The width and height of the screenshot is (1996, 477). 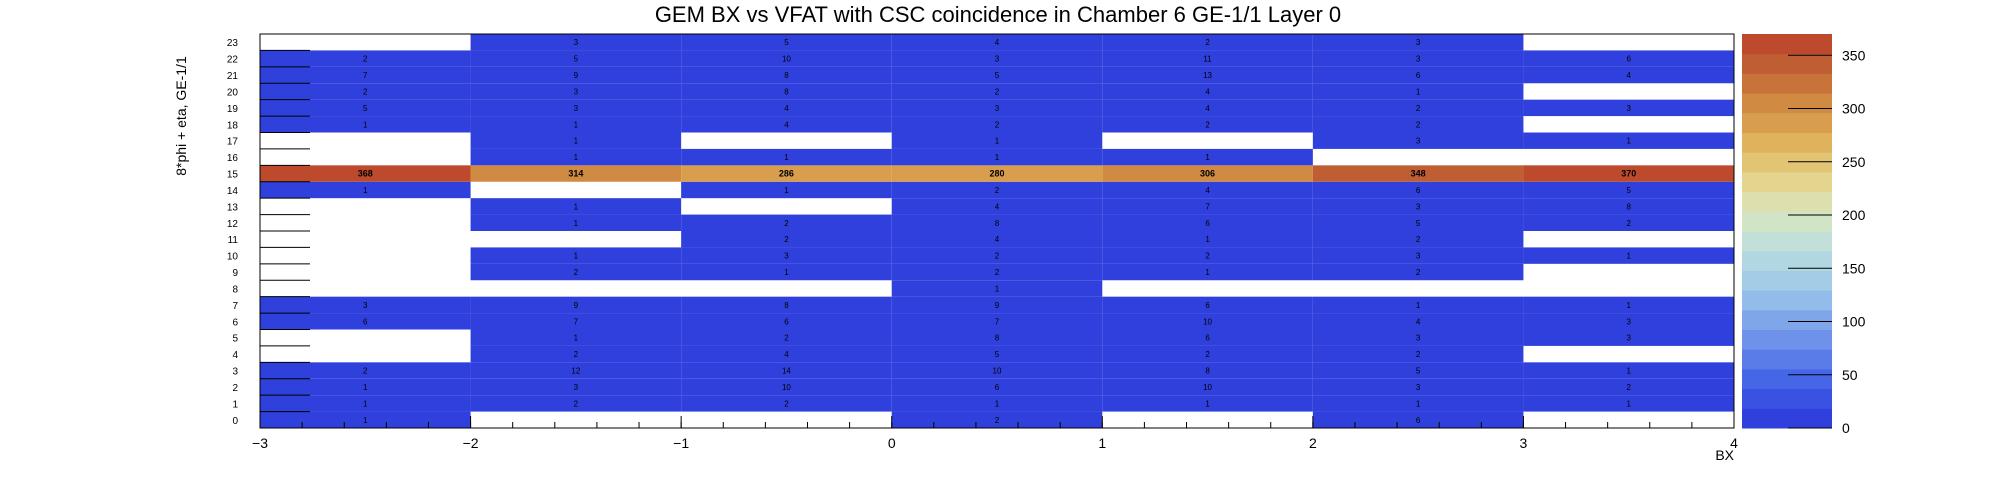 I want to click on cell-value-label: 8, so click(x=1207, y=371).